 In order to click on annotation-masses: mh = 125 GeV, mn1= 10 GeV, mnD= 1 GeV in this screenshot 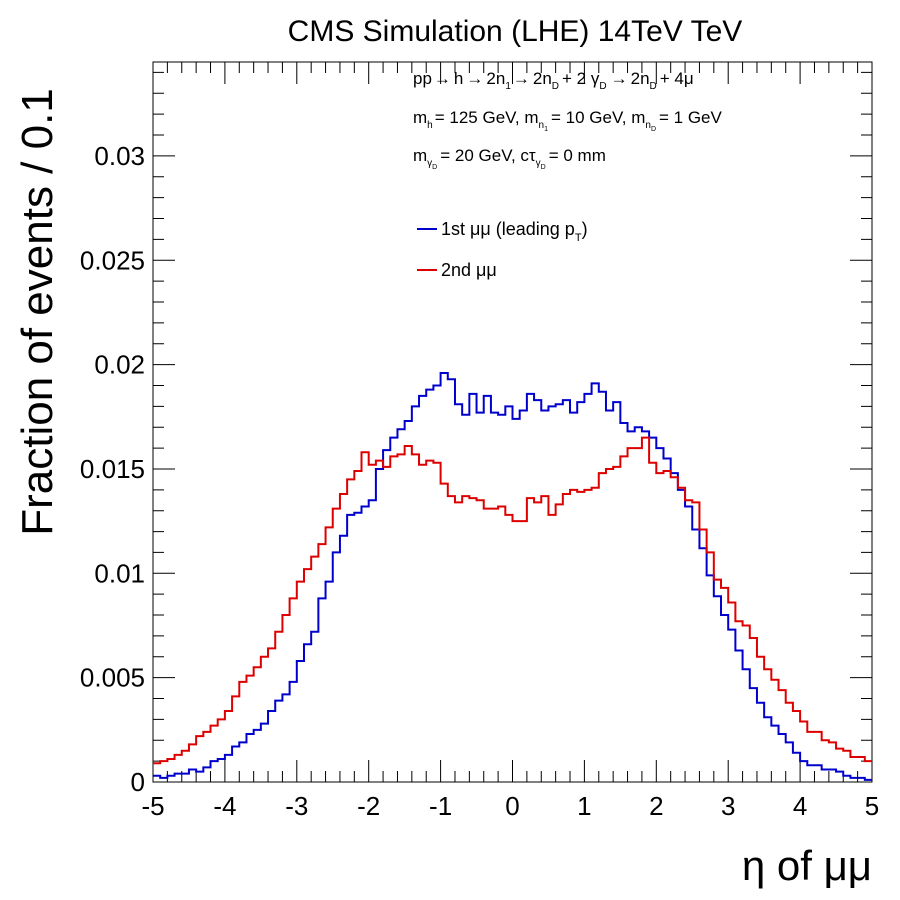, I will do `click(568, 120)`.